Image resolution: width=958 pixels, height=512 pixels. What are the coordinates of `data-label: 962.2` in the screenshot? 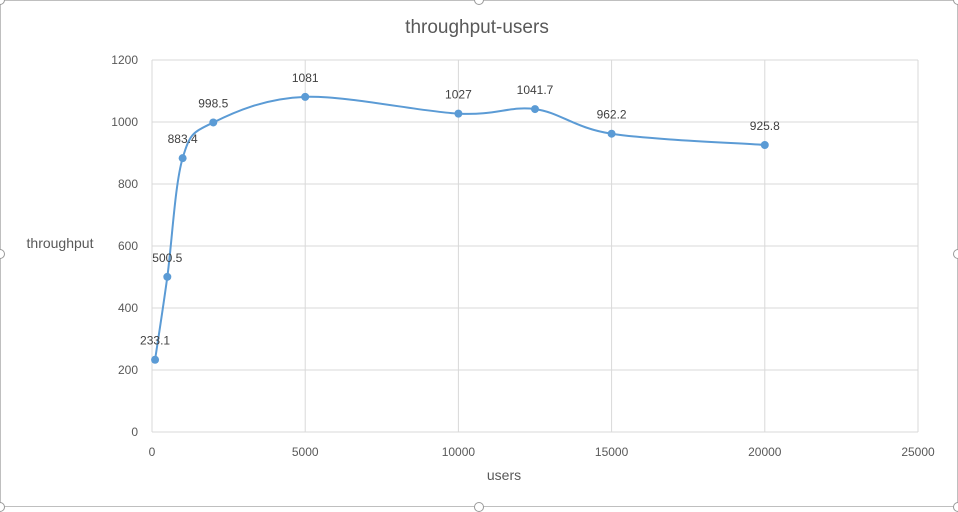 It's located at (612, 115).